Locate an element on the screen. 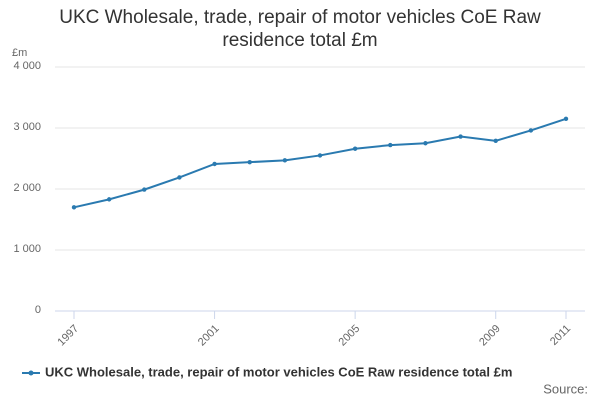  y-tick-label: 3 000 is located at coordinates (27, 127).